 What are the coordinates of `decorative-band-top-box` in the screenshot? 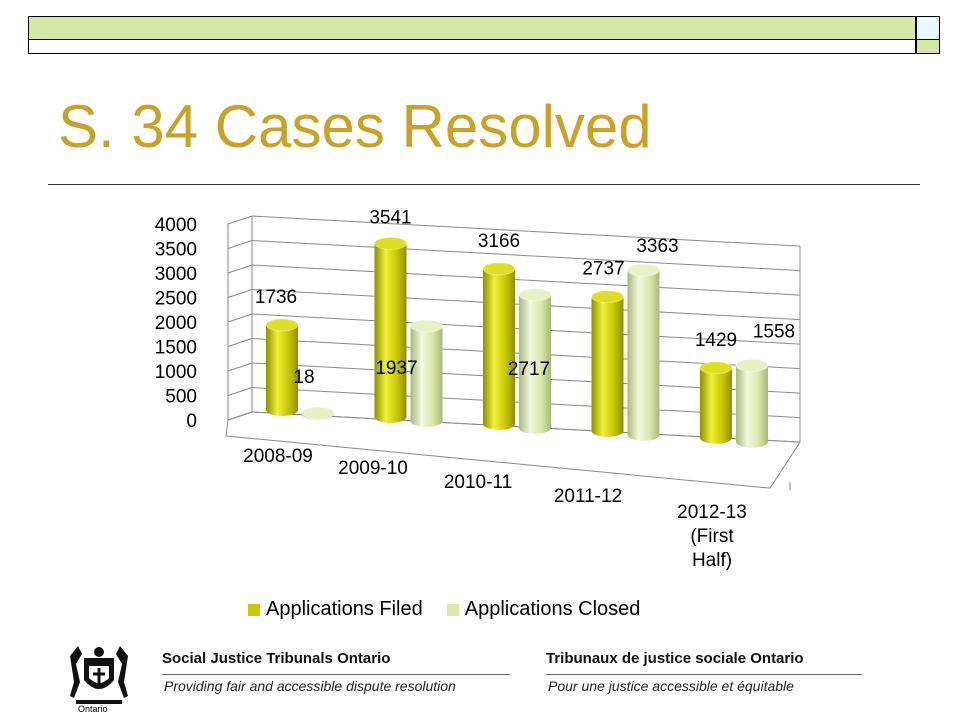 It's located at (928, 28).